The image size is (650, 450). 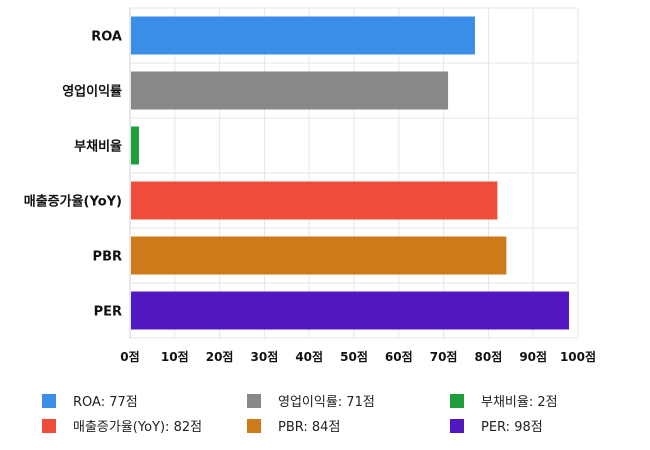 What do you see at coordinates (578, 356) in the screenshot?
I see `x-tick-label: 100점` at bounding box center [578, 356].